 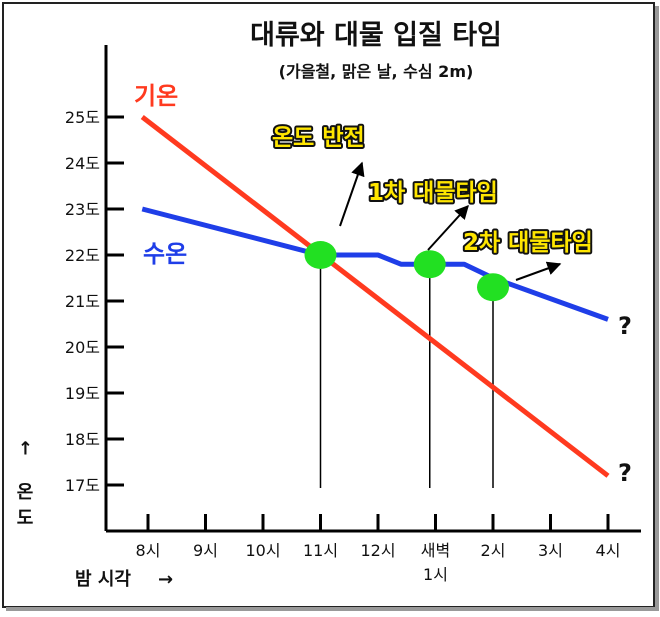 I want to click on y-axis-label-char: 온, so click(x=25, y=492).